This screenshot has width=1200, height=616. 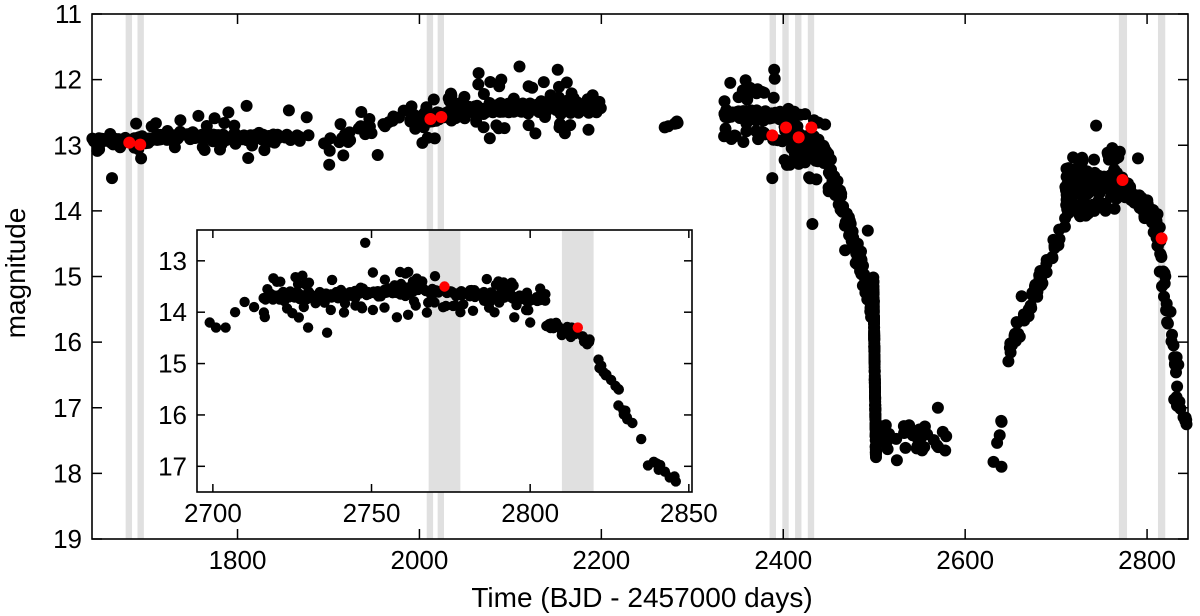 What do you see at coordinates (641, 597) in the screenshot?
I see `x-axis-label: Time (BJD - 2457000 days)` at bounding box center [641, 597].